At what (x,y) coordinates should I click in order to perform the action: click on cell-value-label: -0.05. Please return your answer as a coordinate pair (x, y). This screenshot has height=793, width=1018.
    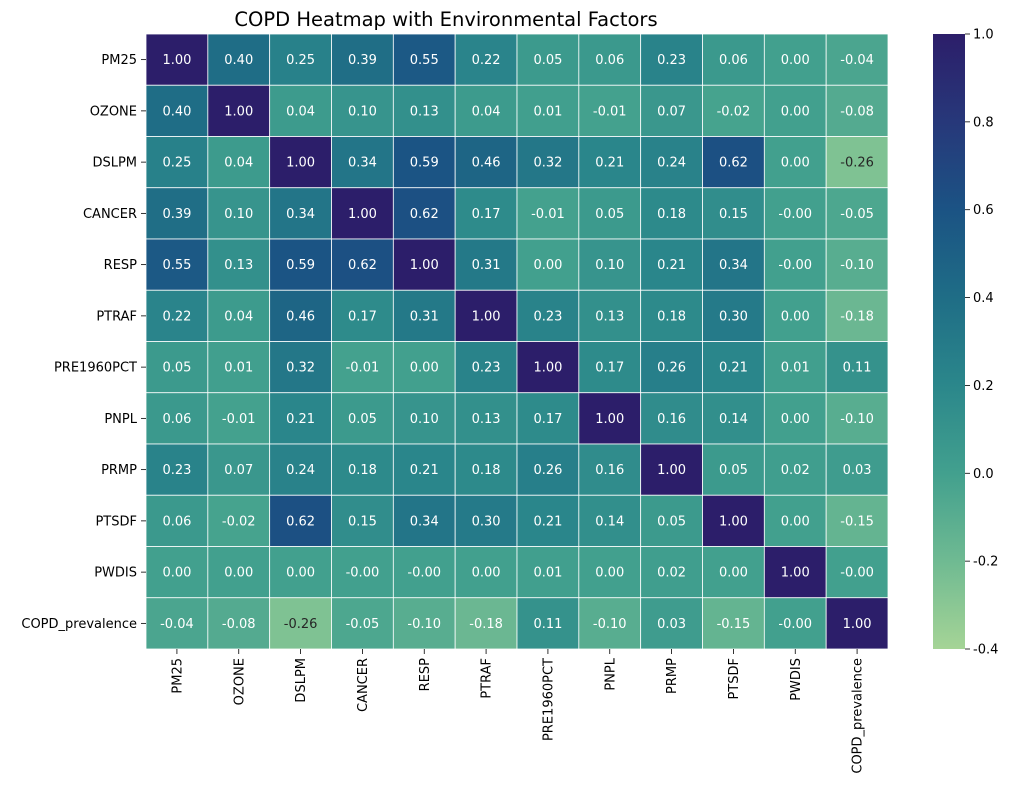
    Looking at the image, I should click on (363, 624).